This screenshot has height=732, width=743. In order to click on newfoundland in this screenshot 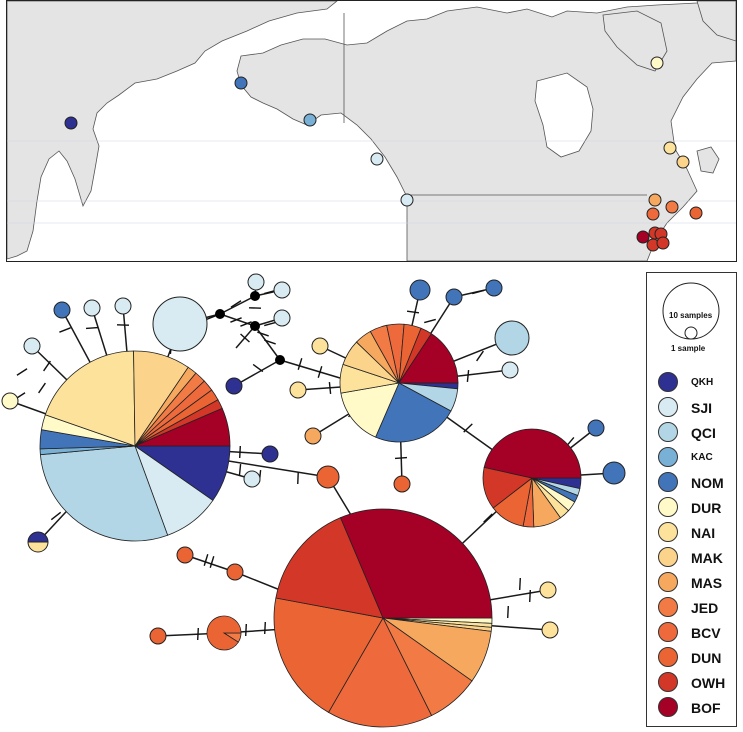, I will do `click(708, 160)`.